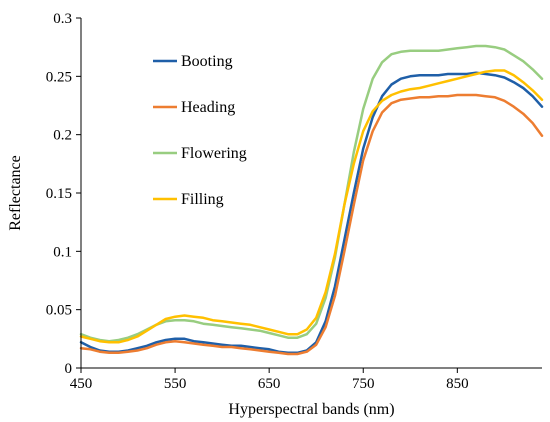  I want to click on x-tick-label: 450, so click(81, 384).